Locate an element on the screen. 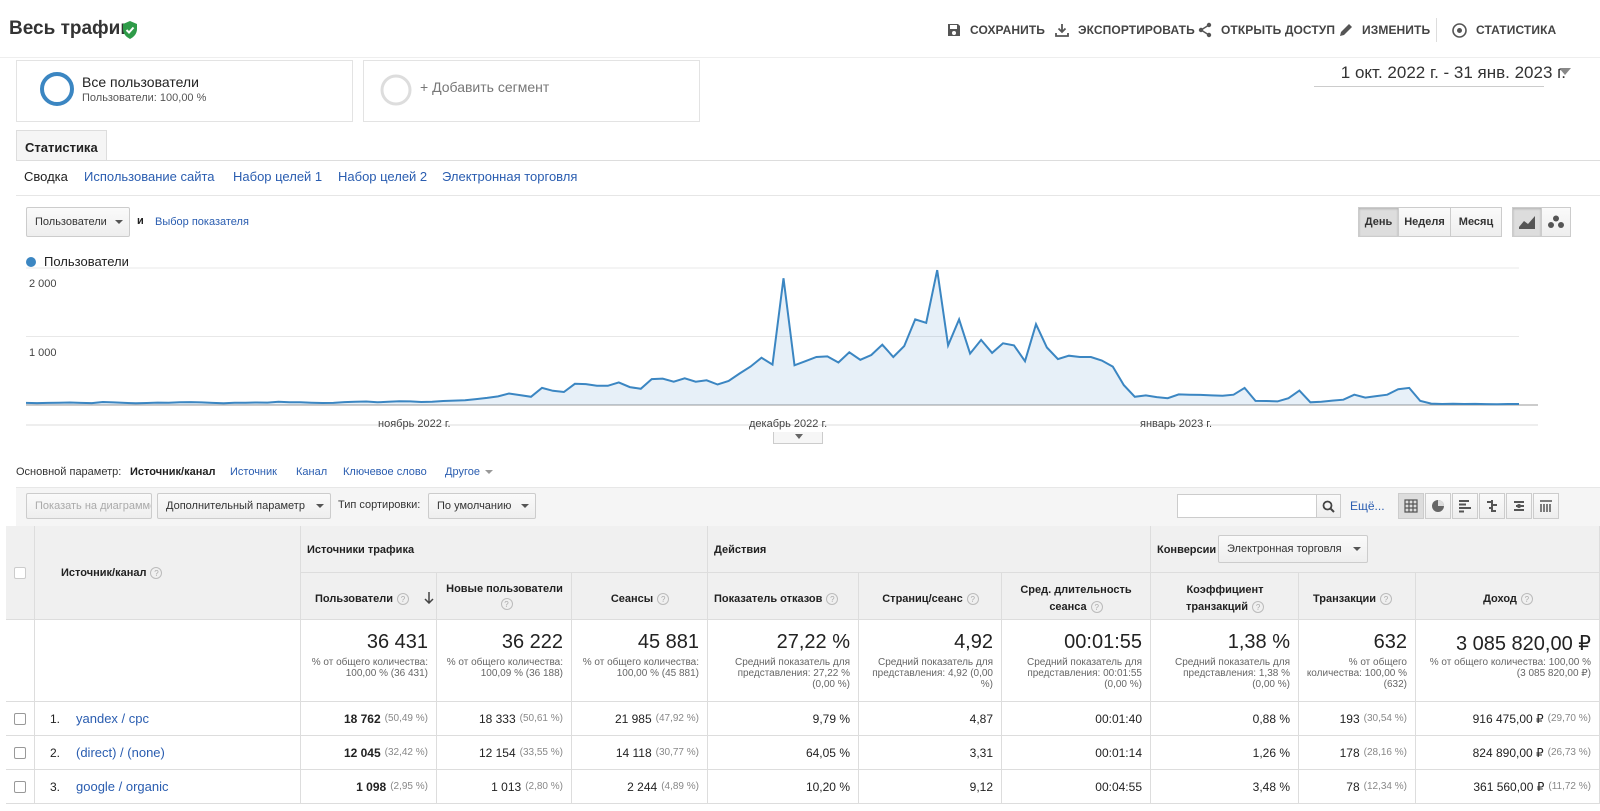 Image resolution: width=1600 pixels, height=811 pixels. cell-users: 12 045 (32,42 %) is located at coordinates (369, 753).